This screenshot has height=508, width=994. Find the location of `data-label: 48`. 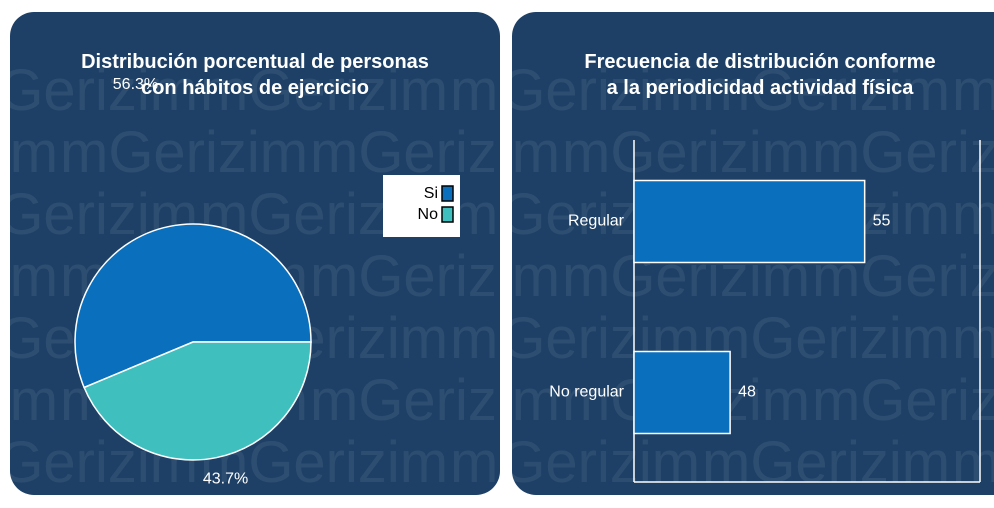

data-label: 48 is located at coordinates (747, 392).